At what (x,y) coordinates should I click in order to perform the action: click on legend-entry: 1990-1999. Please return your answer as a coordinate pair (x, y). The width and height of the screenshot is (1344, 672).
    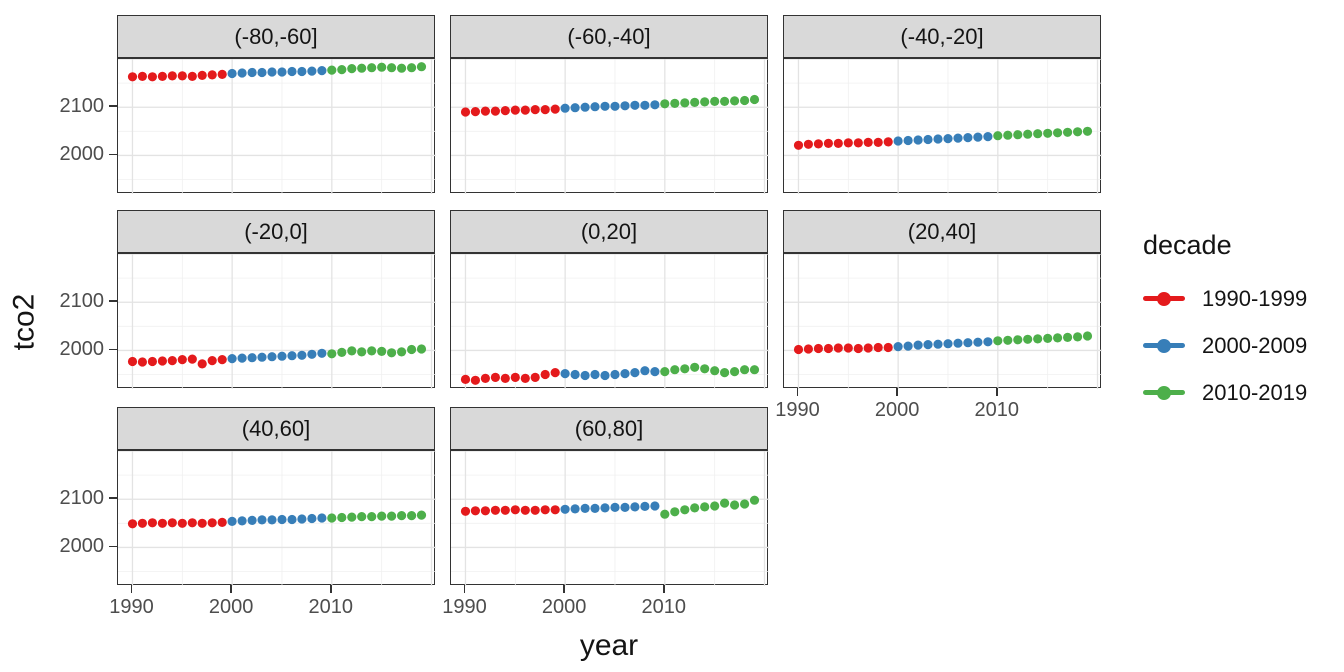
    Looking at the image, I should click on (1225, 298).